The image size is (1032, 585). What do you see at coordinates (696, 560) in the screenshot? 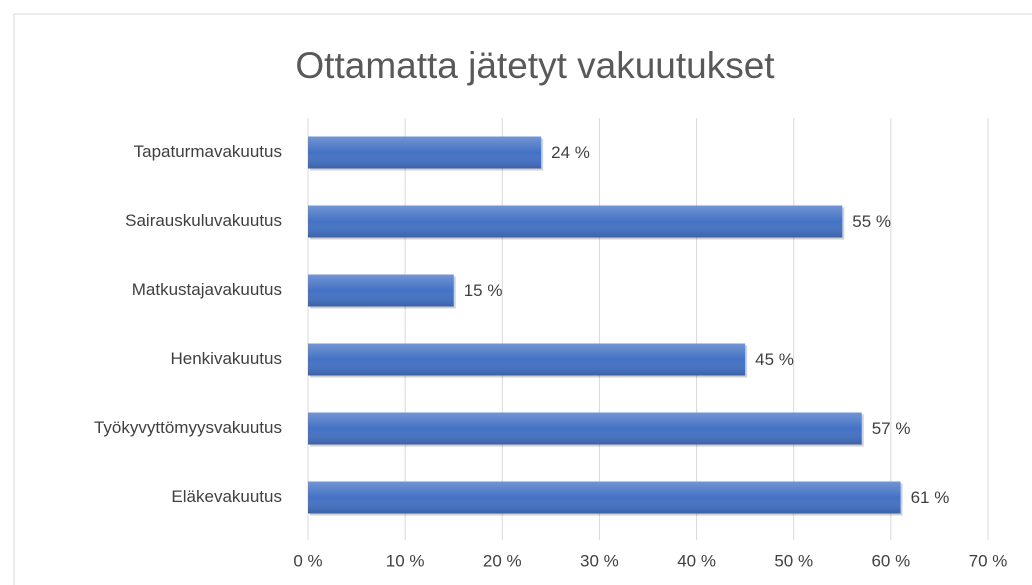
I see `x-tick-label: 40 %` at bounding box center [696, 560].